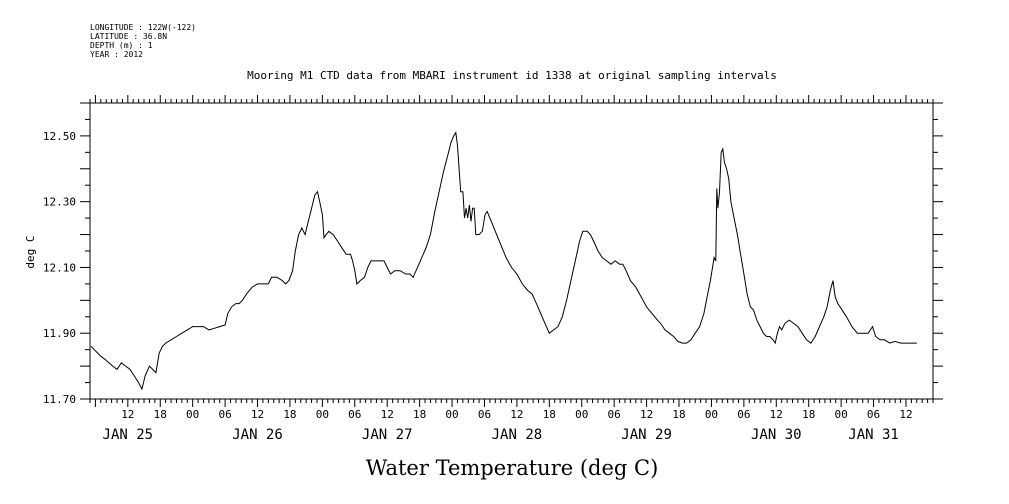 The height and width of the screenshot is (504, 1009). I want to click on x-day-label: JAN 25, so click(128, 435).